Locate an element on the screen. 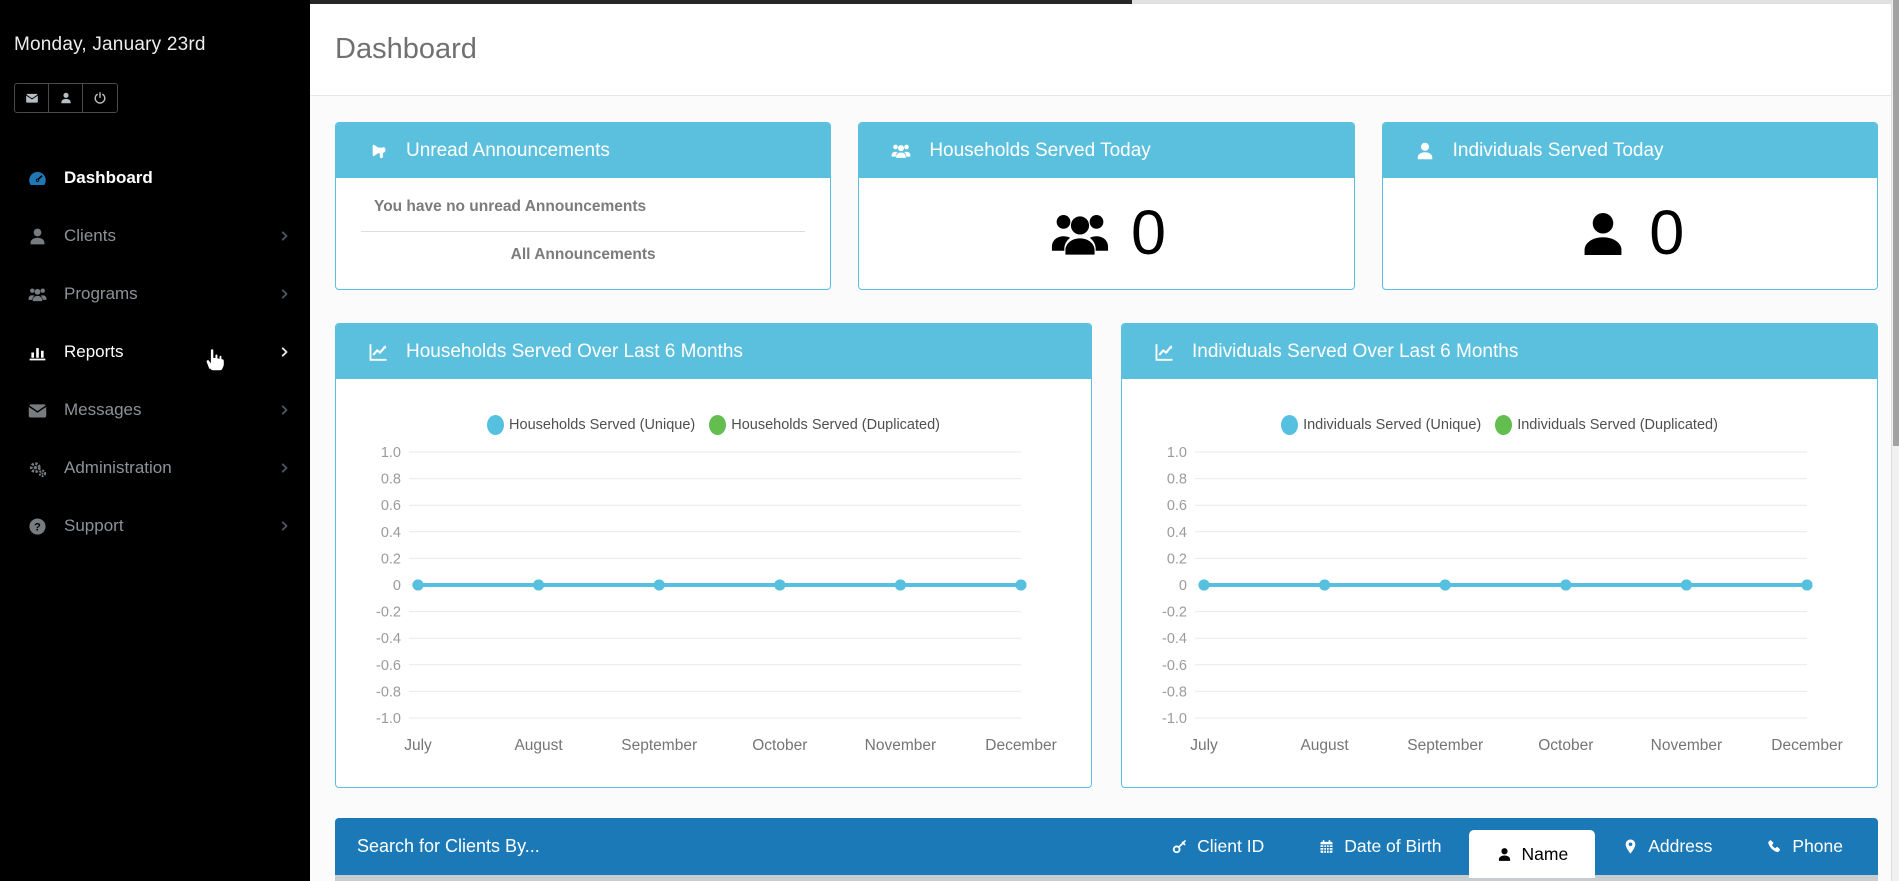  sidebar-item-support: ? Support is located at coordinates (155, 526).